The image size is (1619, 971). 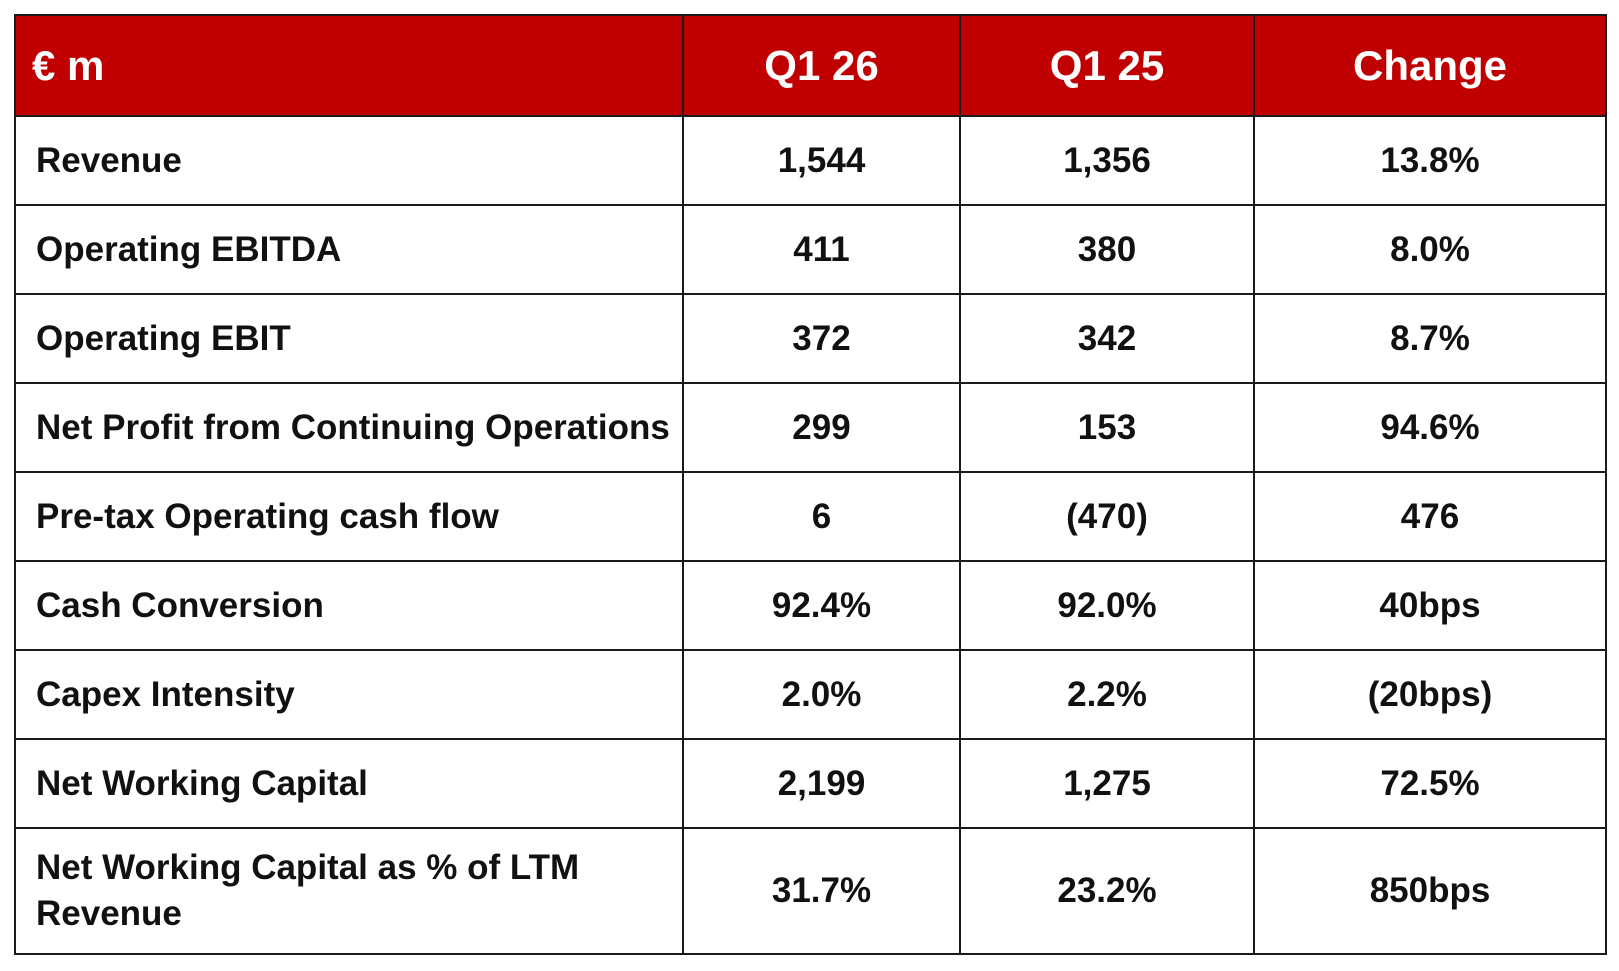 I want to click on table-row: Pre-tax Operating cash flow 6 (470) 476, so click(x=810, y=516).